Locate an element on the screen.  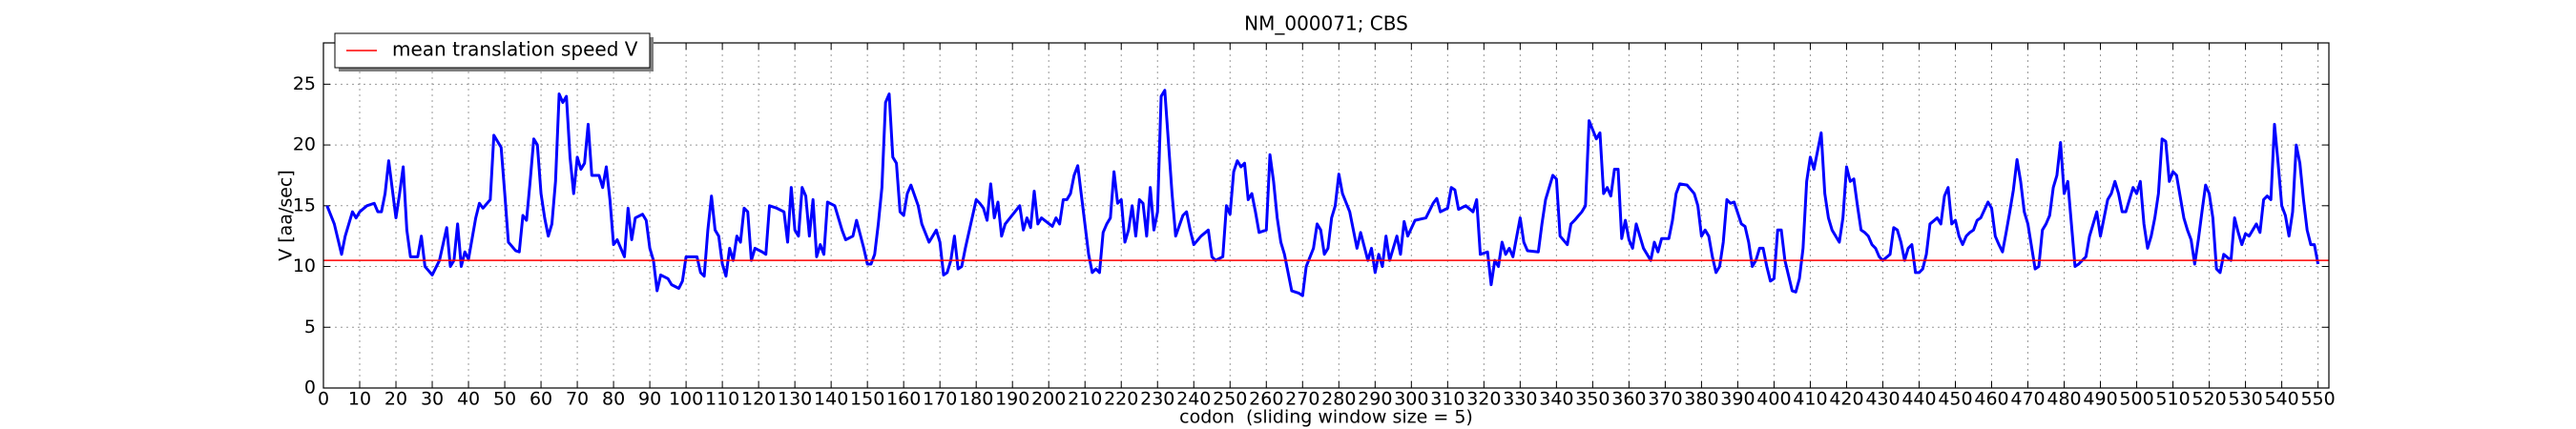
x-tick-label: 270 is located at coordinates (1302, 399).